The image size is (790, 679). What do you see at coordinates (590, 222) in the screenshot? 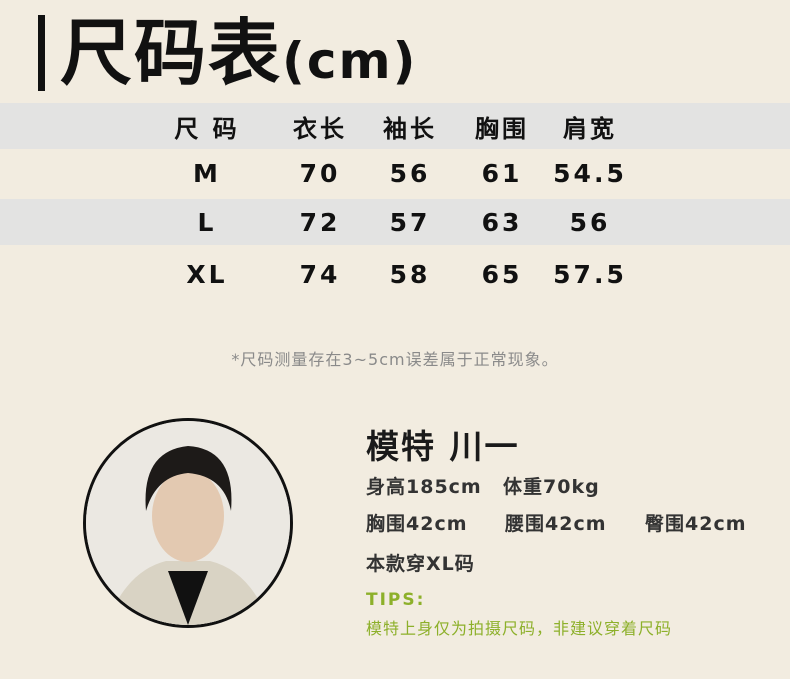
I see `cell-shoulder: 56` at bounding box center [590, 222].